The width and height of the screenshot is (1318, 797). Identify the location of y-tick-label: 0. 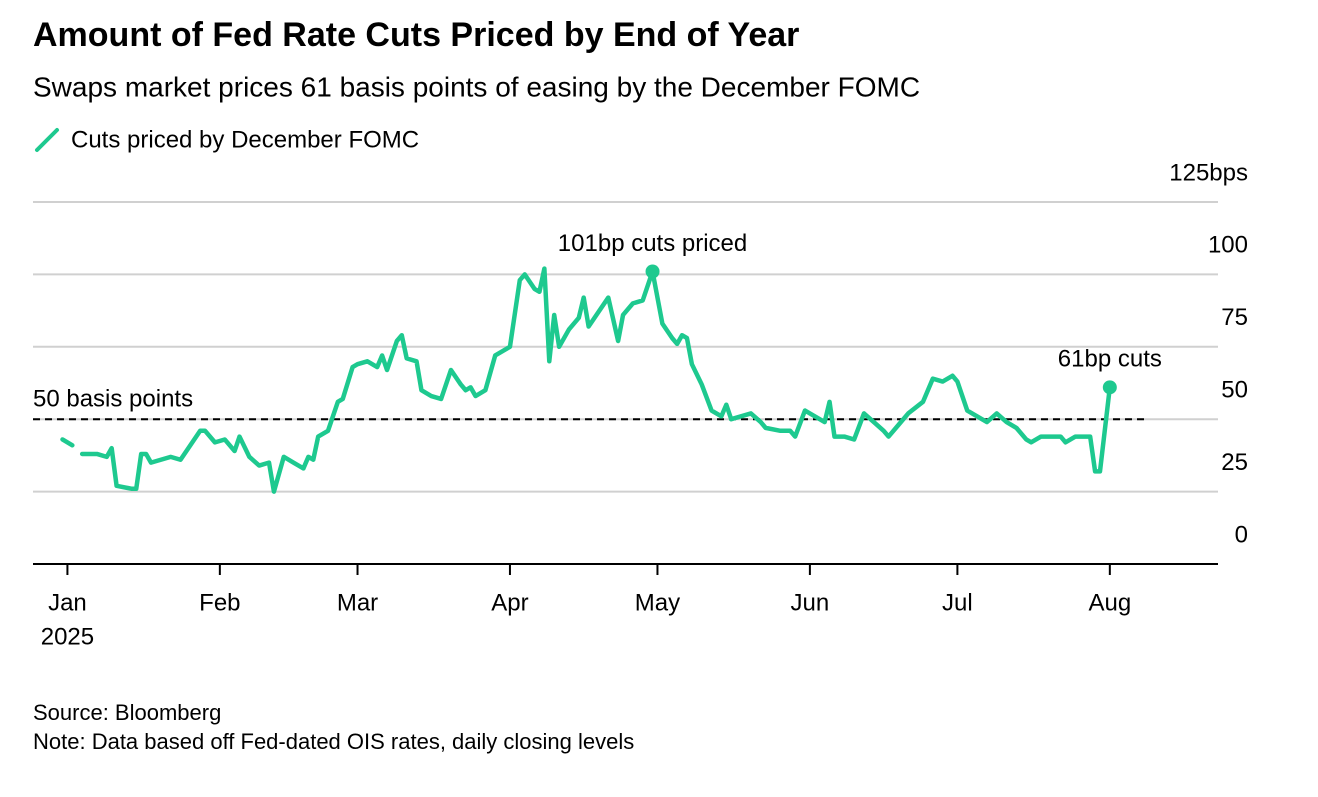
(1241, 534).